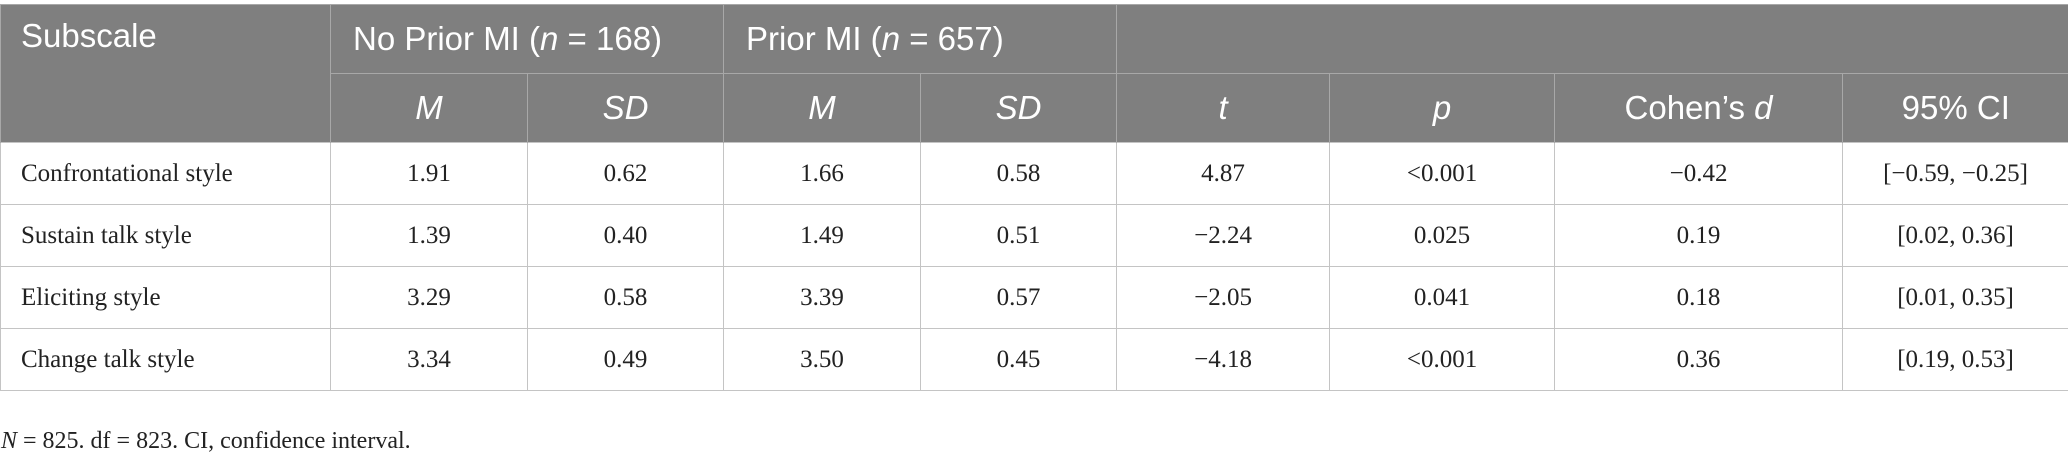 This screenshot has height=467, width=2068. I want to click on cell-sd2: 0.45, so click(1019, 359).